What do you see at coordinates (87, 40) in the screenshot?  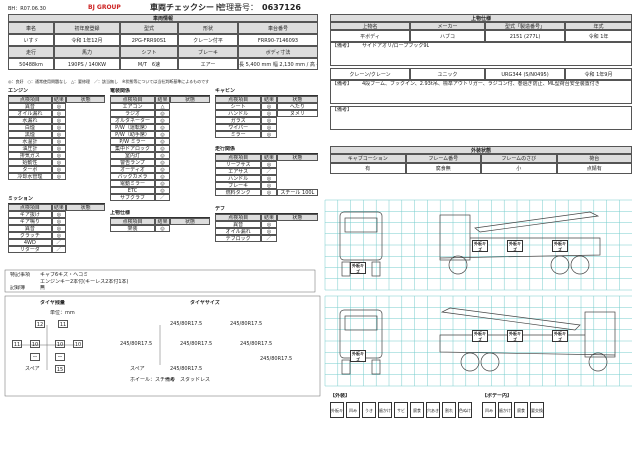 I see `vehicle-cell: 令和 1年12月` at bounding box center [87, 40].